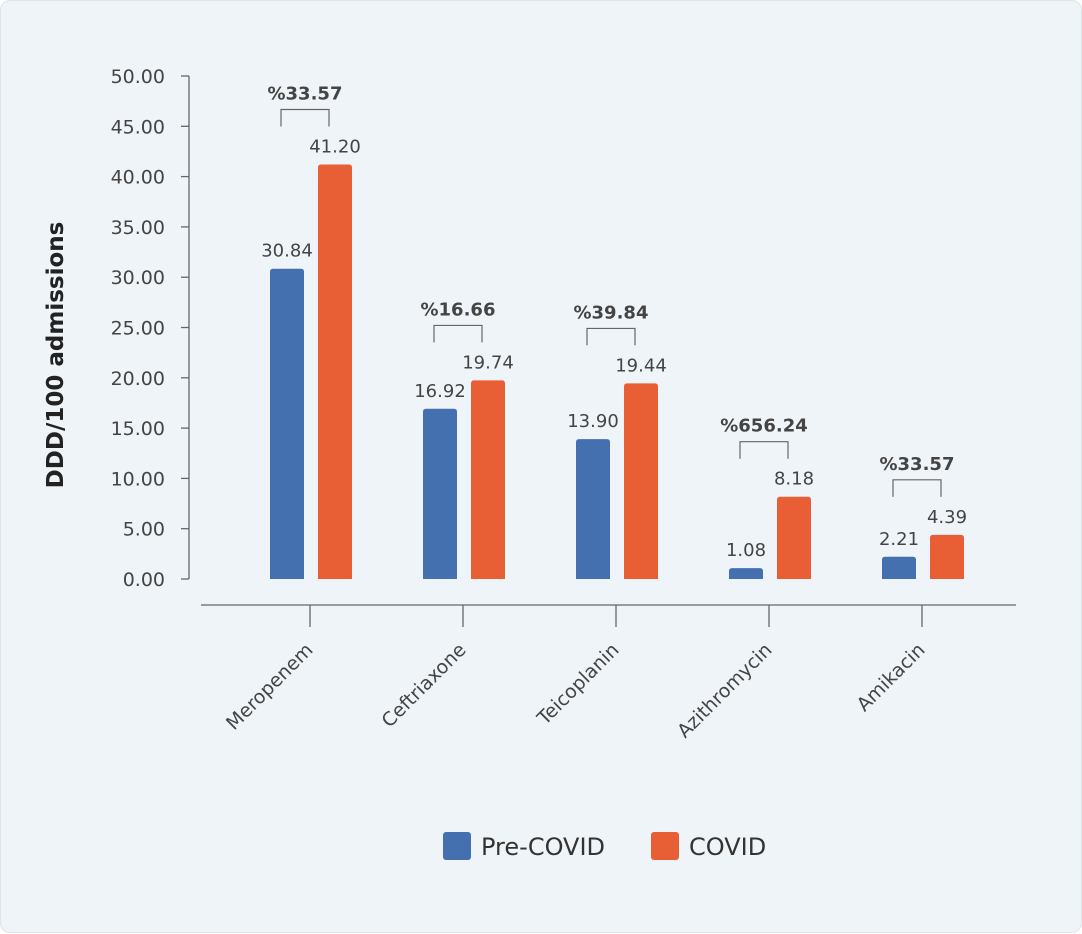  Describe the element at coordinates (335, 371) in the screenshot. I see `bar-covid-meropenem` at that location.